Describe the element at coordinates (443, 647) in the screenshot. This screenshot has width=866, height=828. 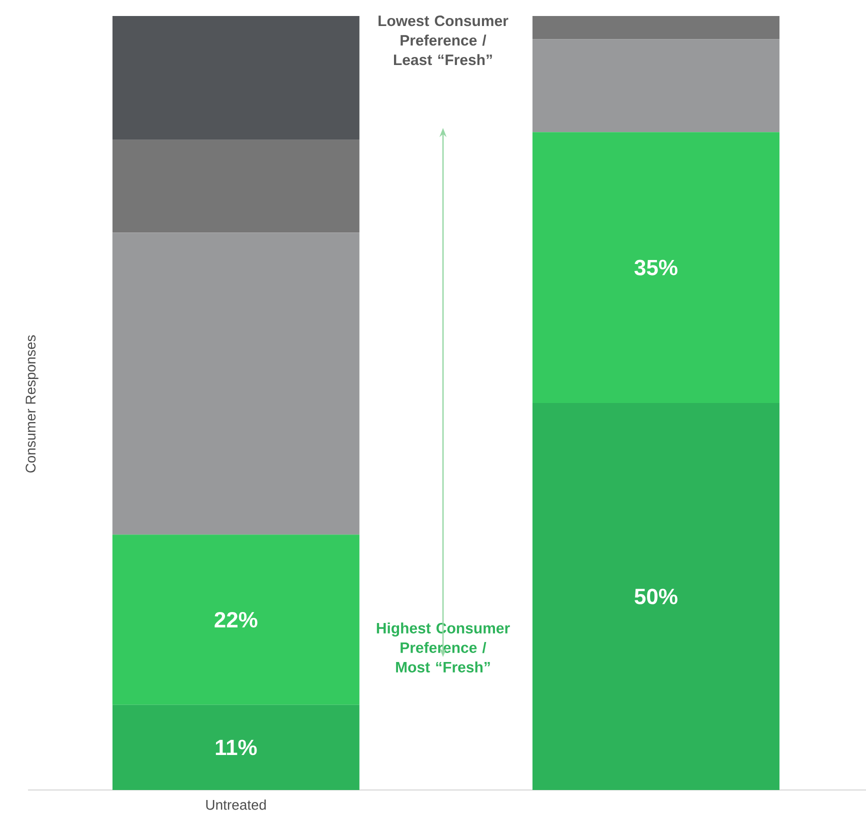
I see `annotation: Highest Consumer Preference / Most “Fresh”` at that location.